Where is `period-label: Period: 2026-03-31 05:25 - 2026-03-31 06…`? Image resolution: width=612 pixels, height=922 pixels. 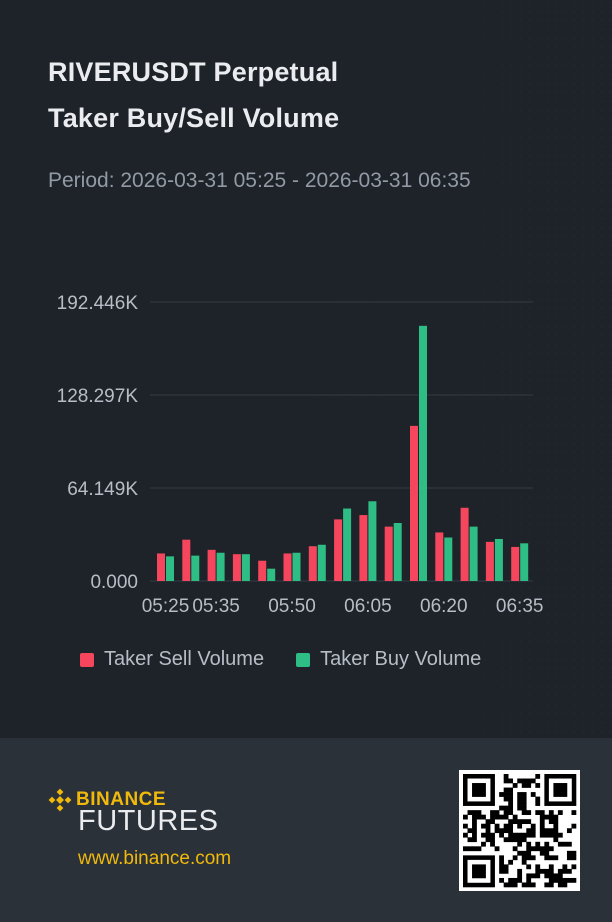
period-label: Period: 2026-03-31 05:25 - 2026-03-31 06… is located at coordinates (259, 180).